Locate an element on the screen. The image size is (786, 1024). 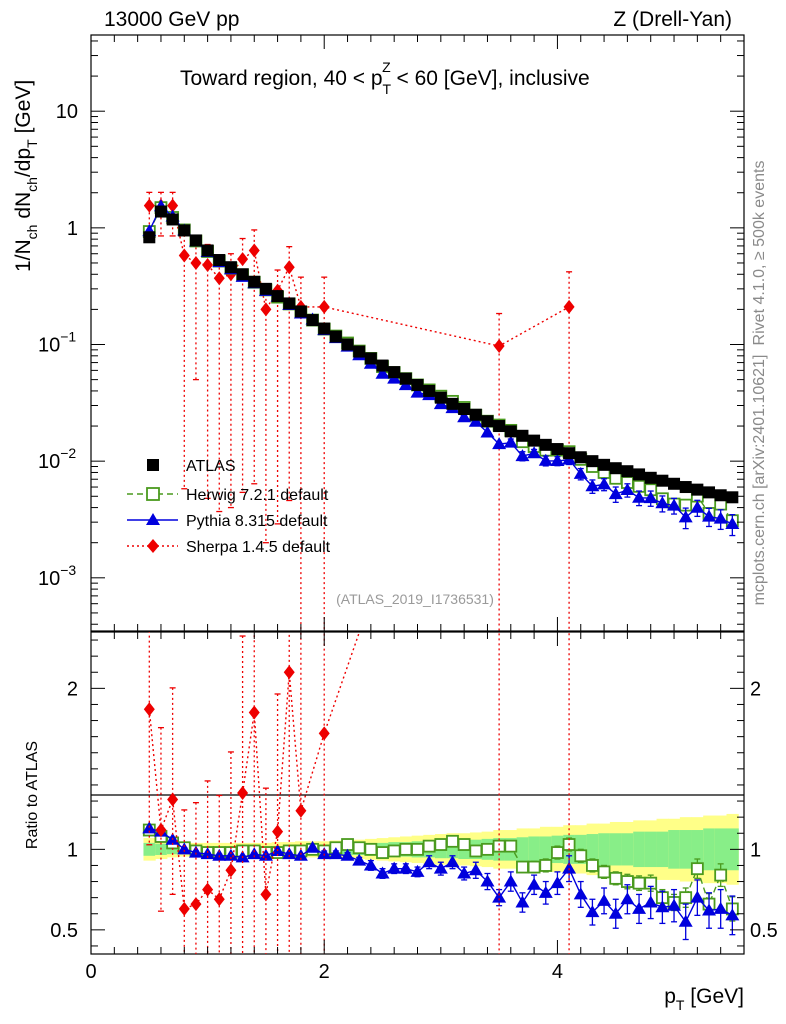
y-label-part-4: /dp is located at coordinates (23, 162).